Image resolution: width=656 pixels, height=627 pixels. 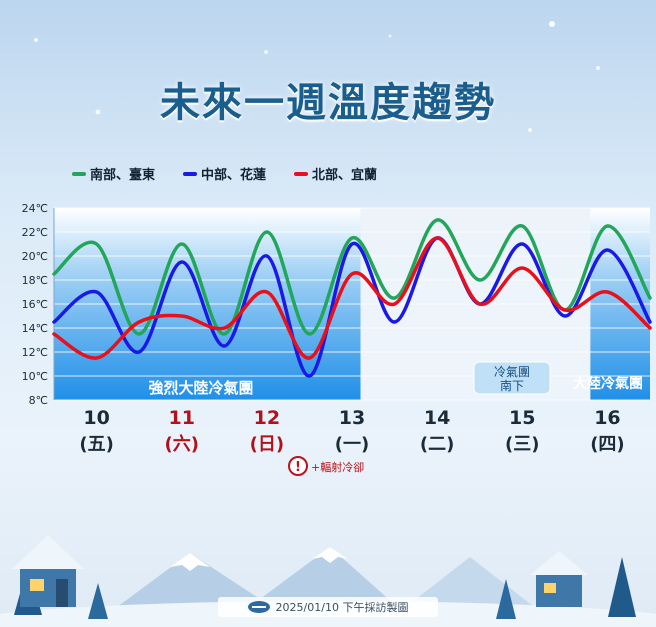 I want to click on x-tick-date-5: 15, so click(x=522, y=418).